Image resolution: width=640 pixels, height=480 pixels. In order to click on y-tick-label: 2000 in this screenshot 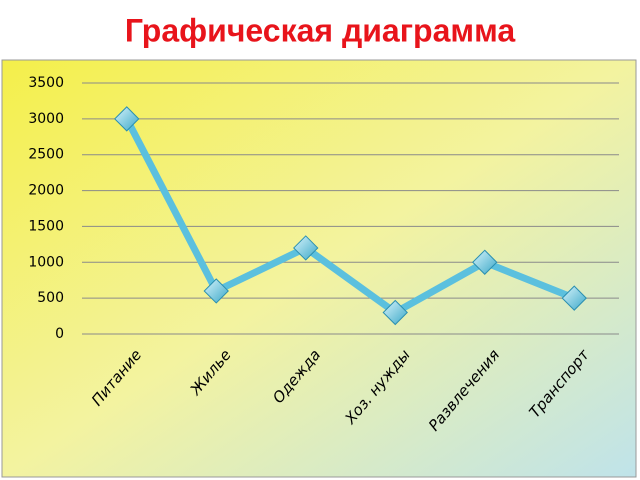, I will do `click(46, 191)`.